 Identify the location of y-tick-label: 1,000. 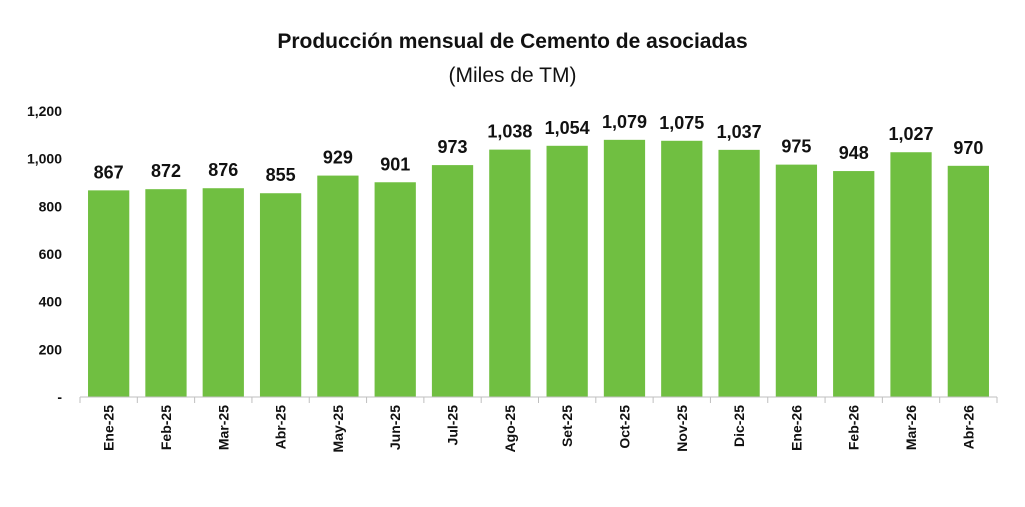
(44, 159).